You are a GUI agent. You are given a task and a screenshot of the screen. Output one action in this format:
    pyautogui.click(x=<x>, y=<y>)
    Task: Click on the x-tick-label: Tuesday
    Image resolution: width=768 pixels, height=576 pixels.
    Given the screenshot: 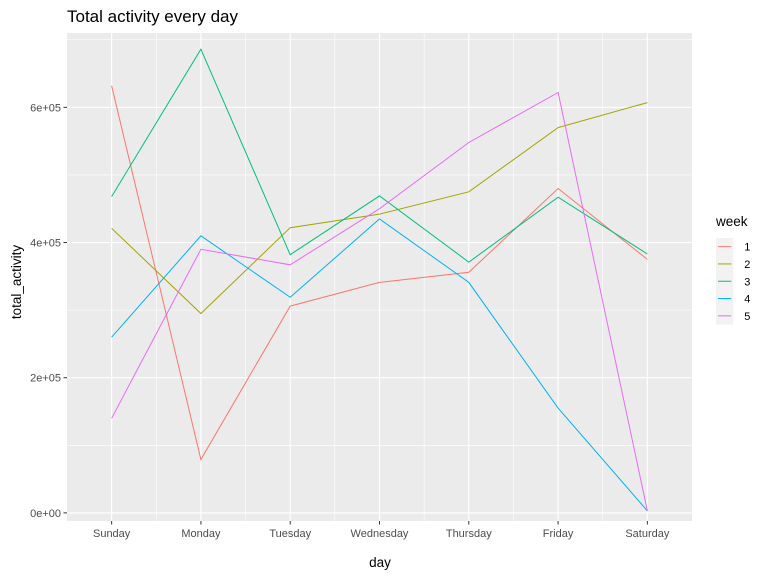 What is the action you would take?
    pyautogui.click(x=290, y=534)
    